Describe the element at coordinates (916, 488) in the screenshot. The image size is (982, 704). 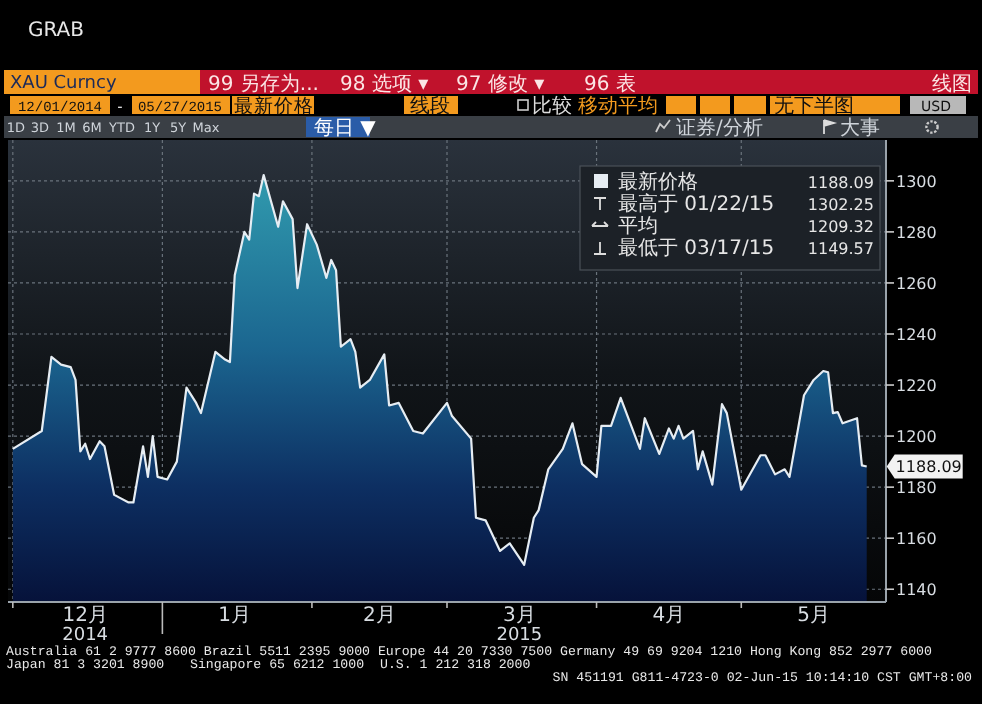
I see `y-tick-label: 1180` at that location.